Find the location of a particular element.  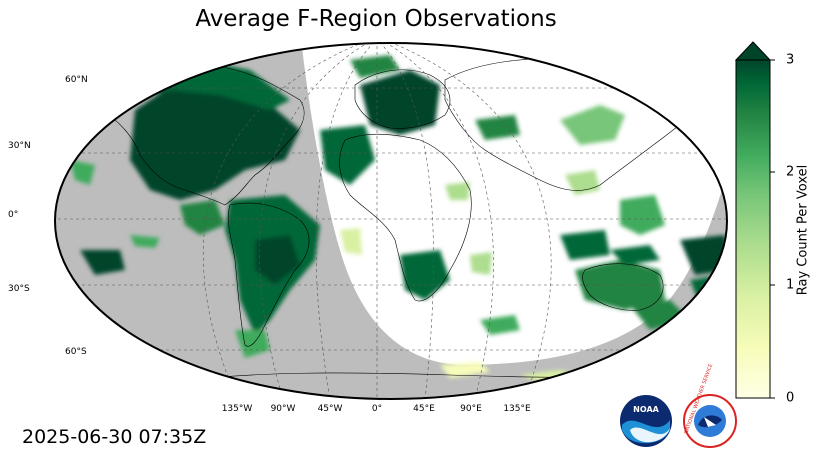

lon-label-135e: 135°E is located at coordinates (517, 409).